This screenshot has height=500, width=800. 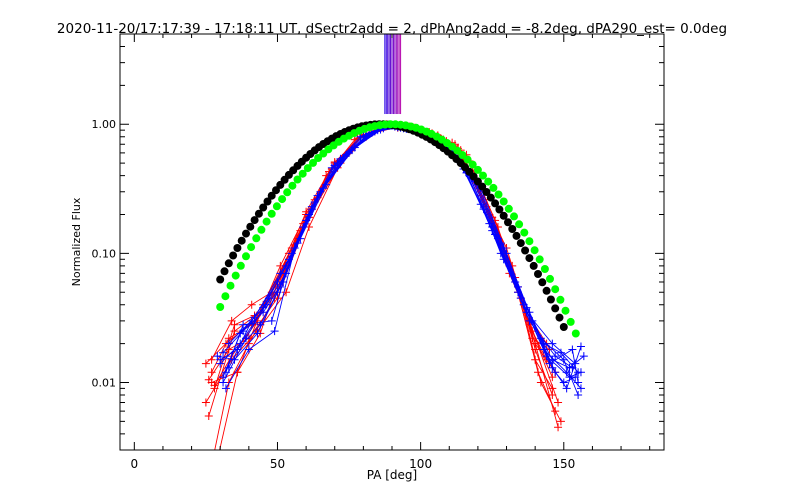 What do you see at coordinates (104, 124) in the screenshot?
I see `y-tick-label: 1.00` at bounding box center [104, 124].